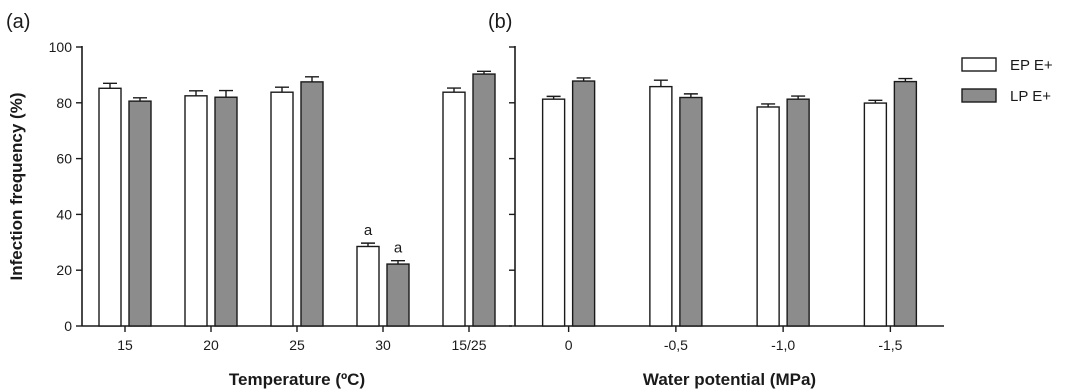 The image size is (1072, 389). Describe the element at coordinates (125, 345) in the screenshot. I see `panel-a-x-tick-label: 15` at that location.